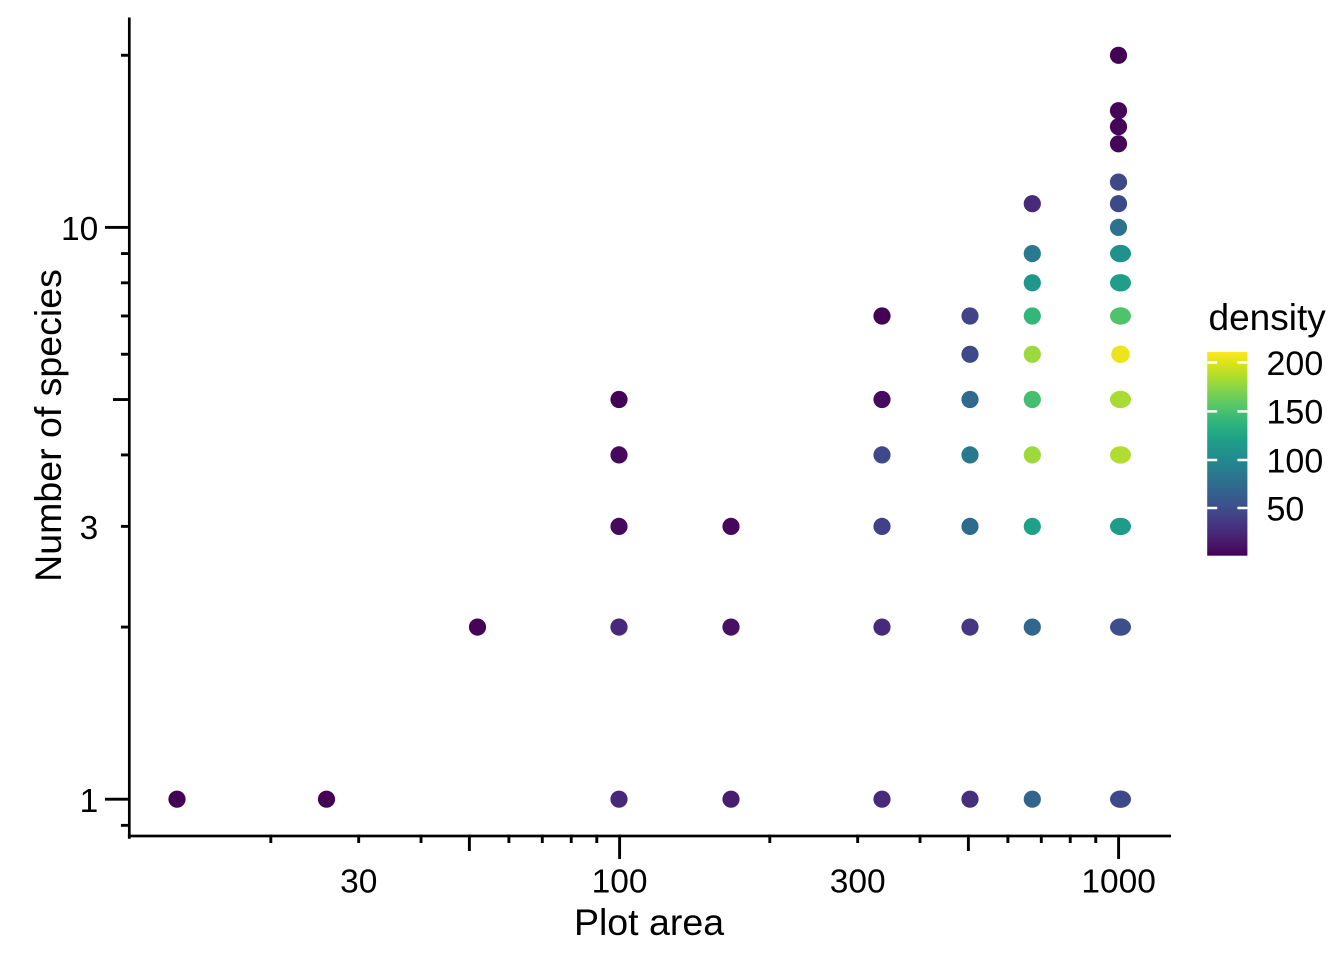 This screenshot has height=965, width=1344. I want to click on svg-text: 10, so click(79, 229).